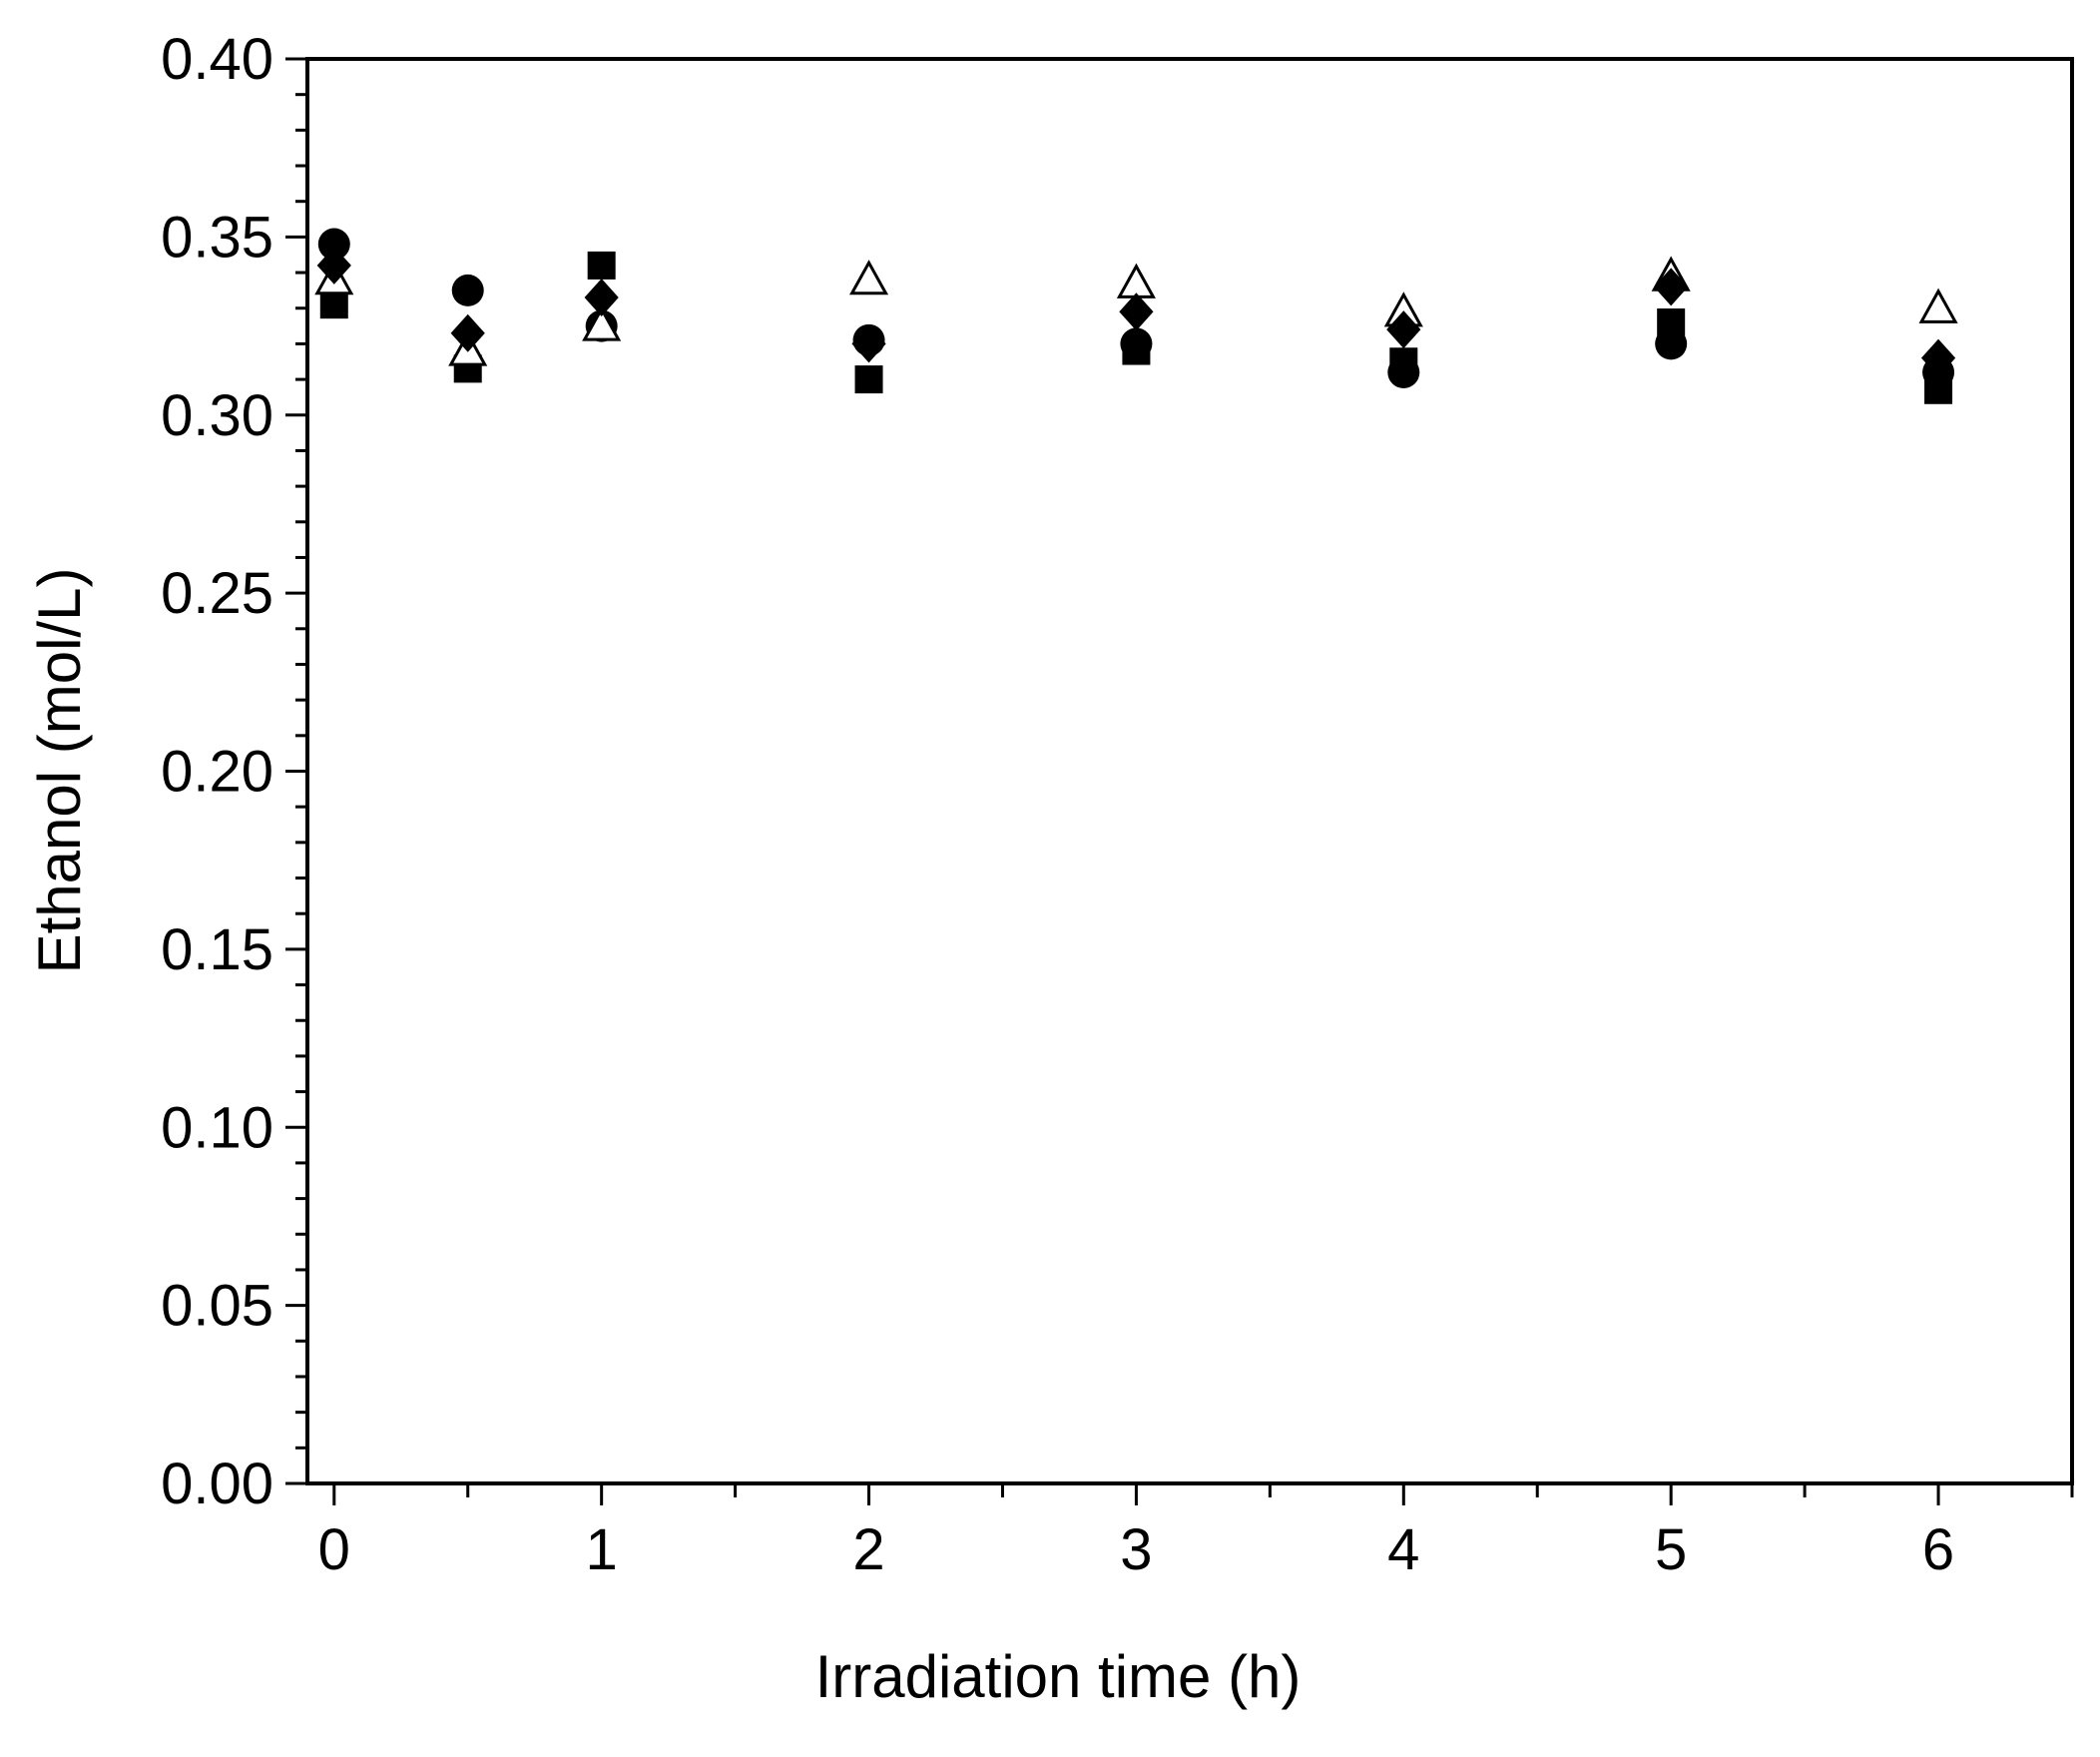  I want to click on y-tick-label: 0.40, so click(217, 60).